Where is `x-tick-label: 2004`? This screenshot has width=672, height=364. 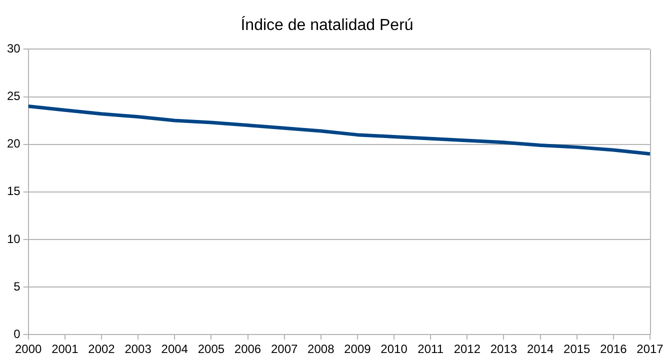 x-tick-label: 2004 is located at coordinates (174, 349).